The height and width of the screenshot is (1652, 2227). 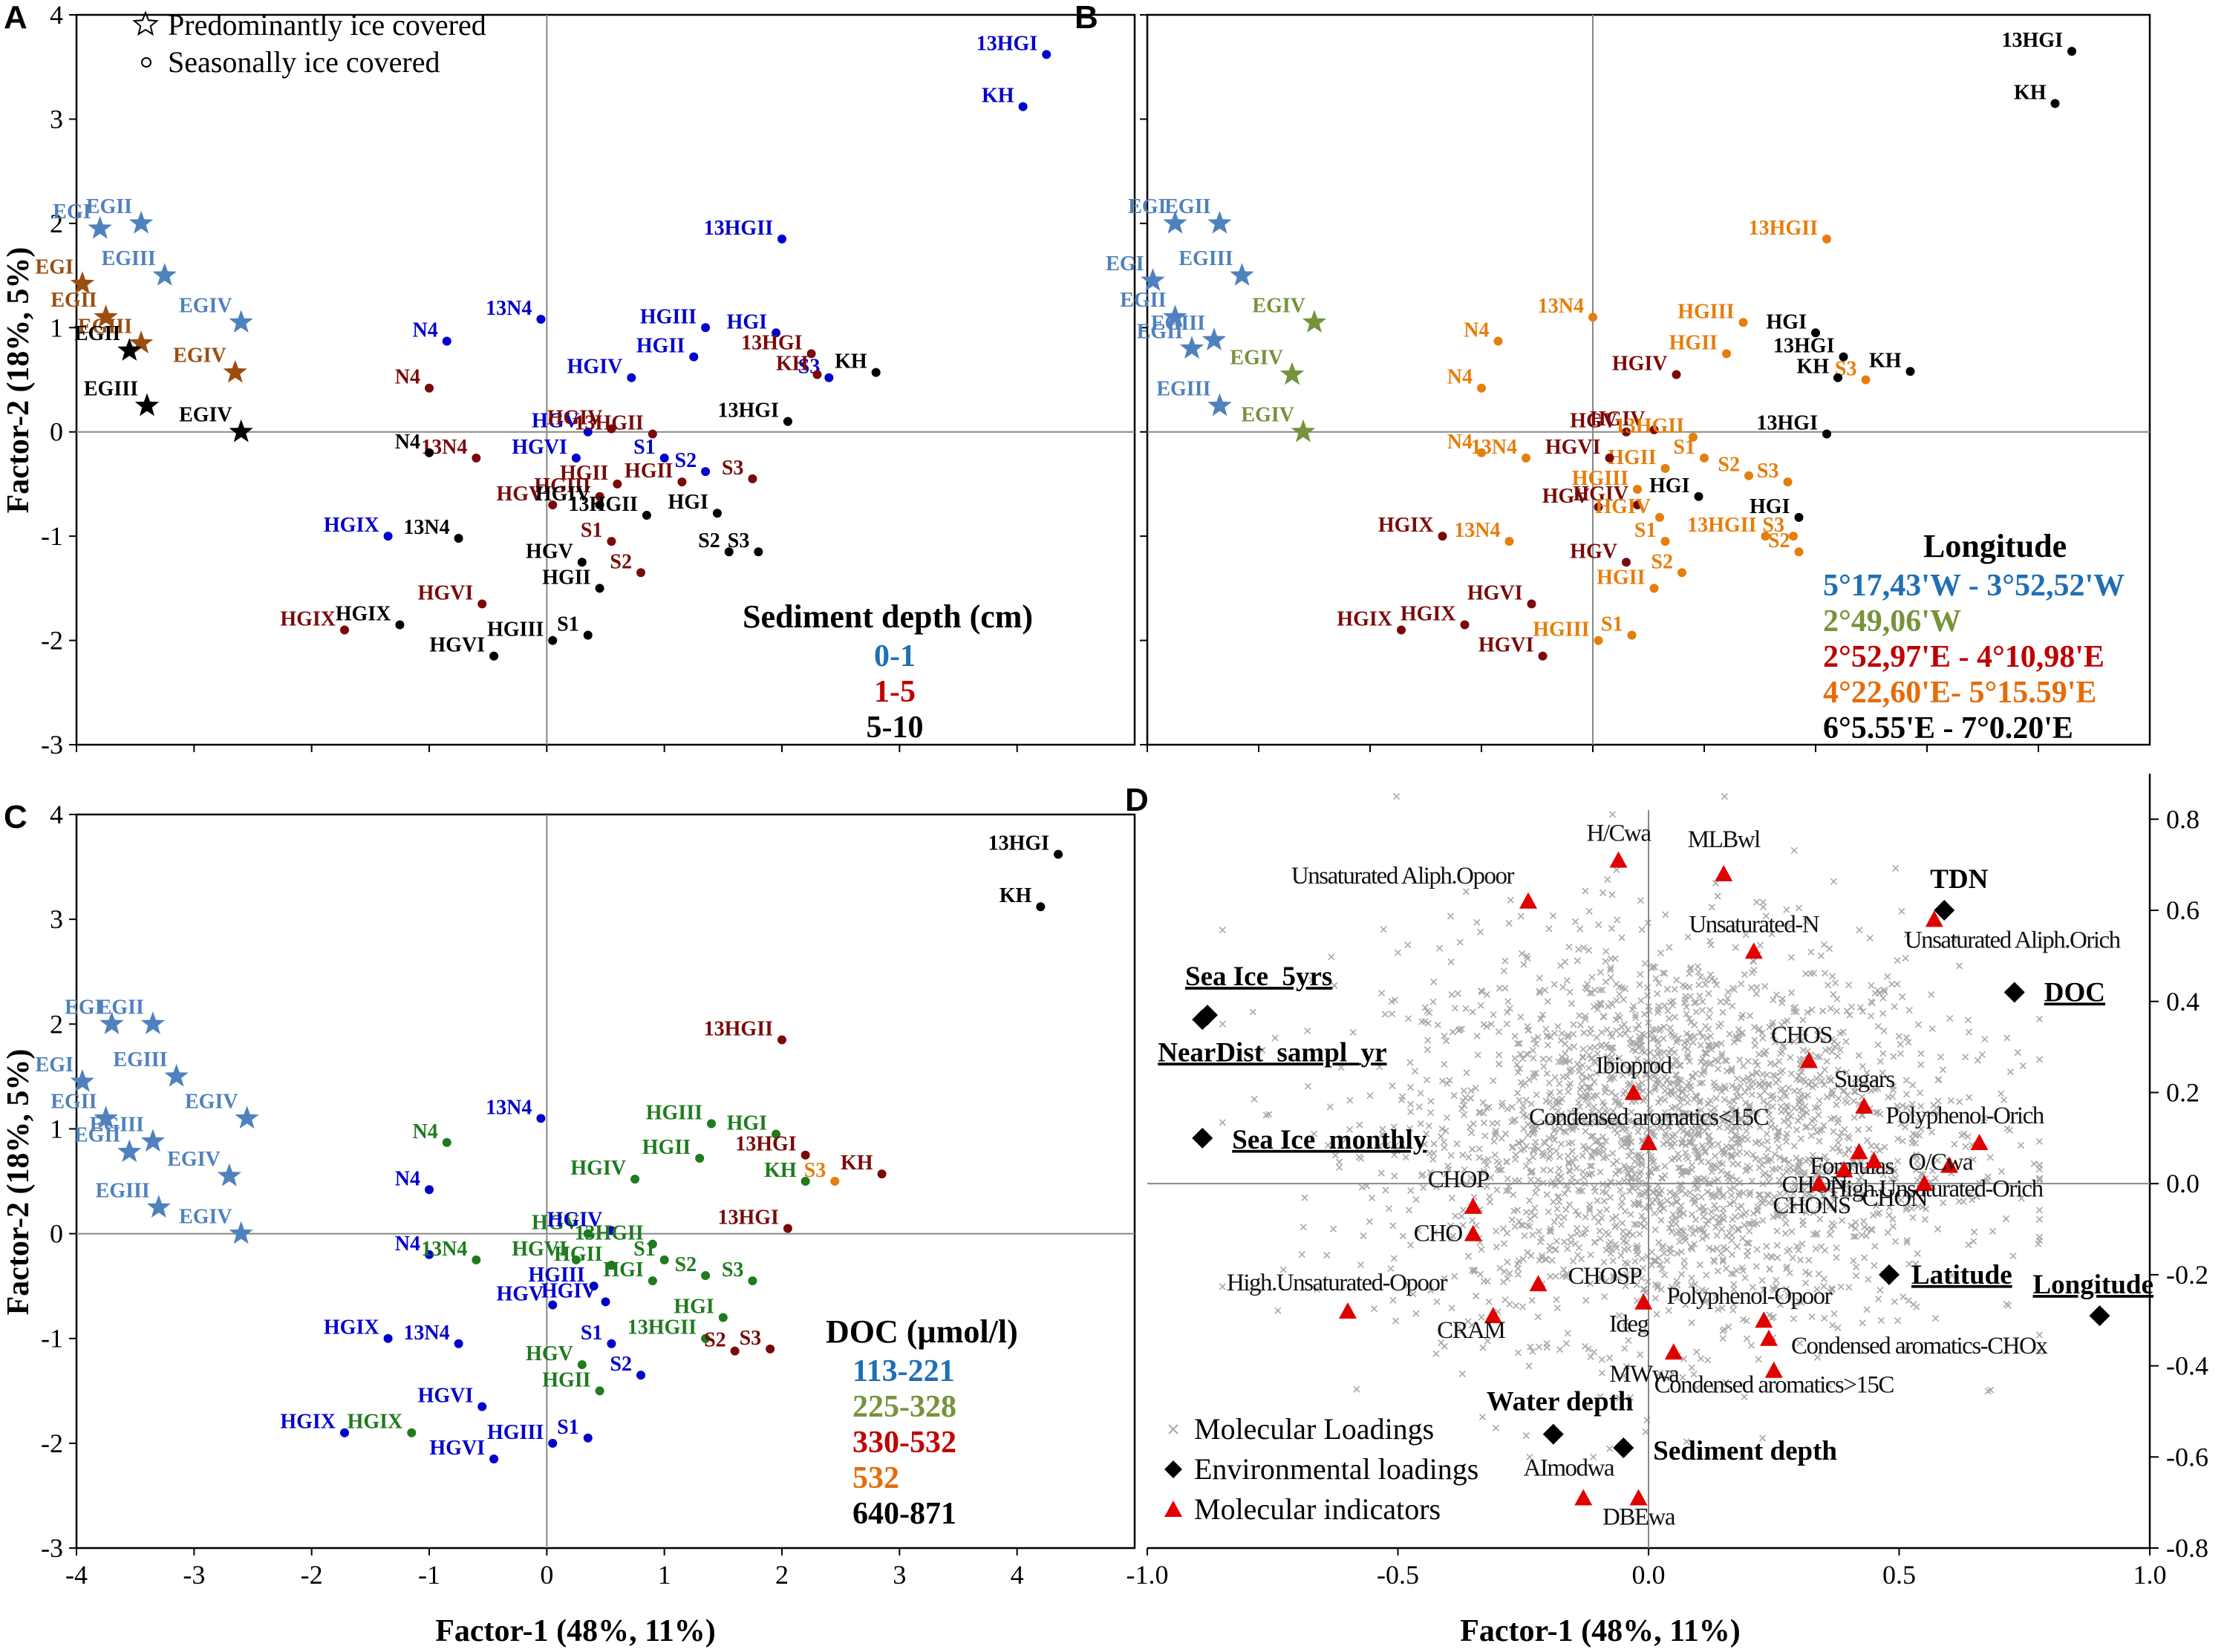 I want to click on point-label: EGI, so click(x=55, y=266).